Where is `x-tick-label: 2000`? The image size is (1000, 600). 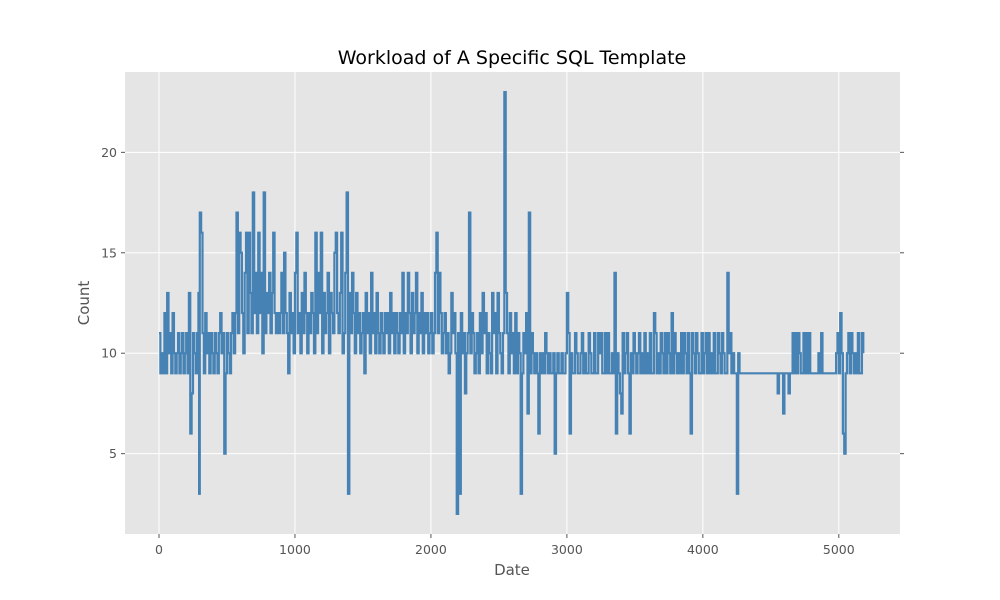 x-tick-label: 2000 is located at coordinates (431, 549).